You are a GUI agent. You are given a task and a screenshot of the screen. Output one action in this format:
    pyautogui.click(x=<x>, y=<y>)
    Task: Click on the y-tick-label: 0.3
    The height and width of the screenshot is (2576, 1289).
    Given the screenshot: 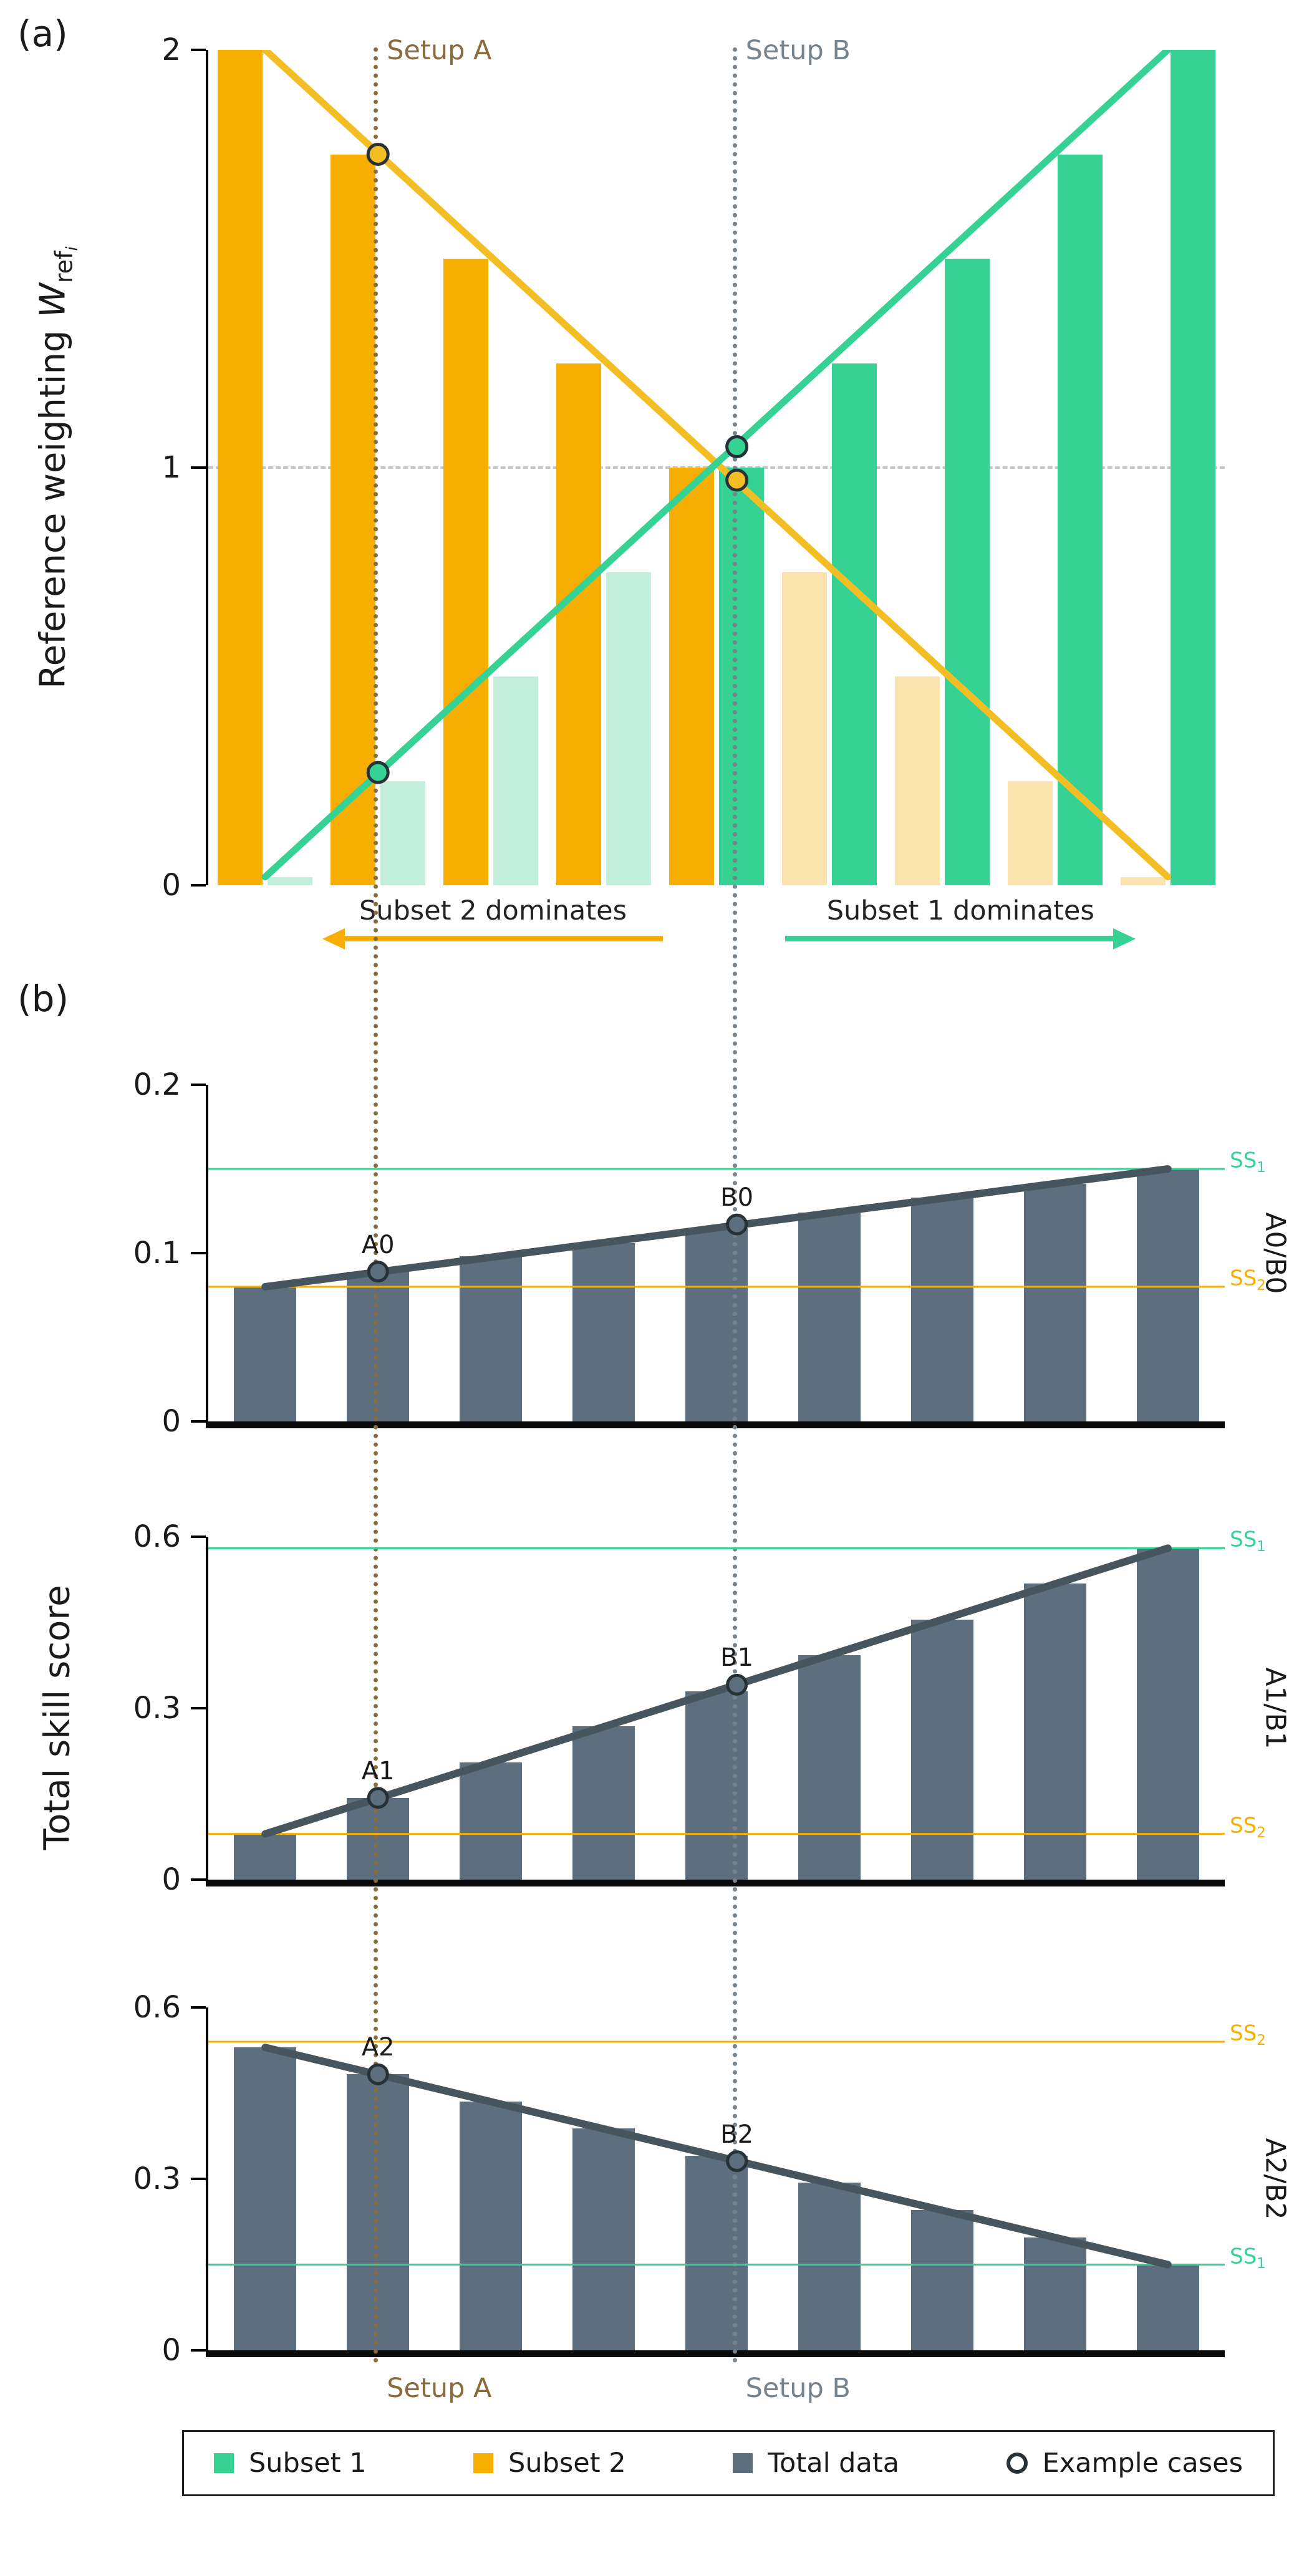 What is the action you would take?
    pyautogui.click(x=157, y=1708)
    